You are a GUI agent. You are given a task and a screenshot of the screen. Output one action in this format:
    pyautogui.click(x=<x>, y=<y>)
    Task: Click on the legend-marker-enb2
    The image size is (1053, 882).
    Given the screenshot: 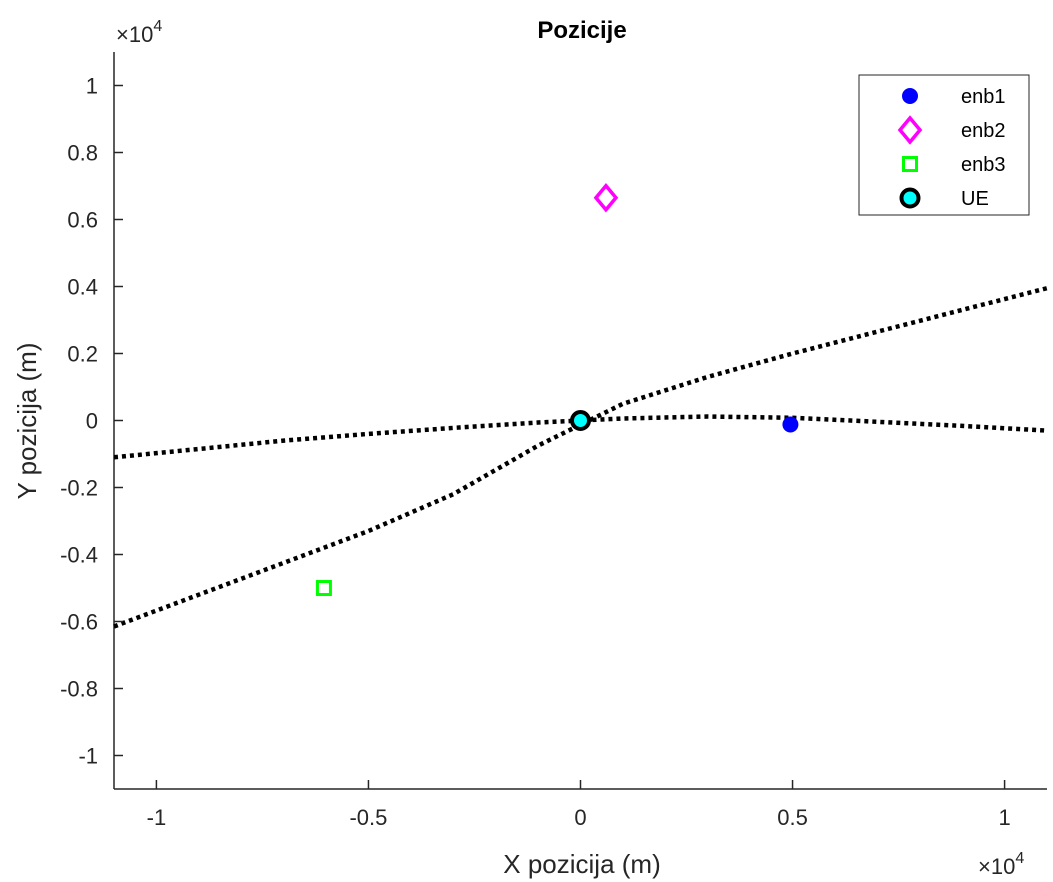 What is the action you would take?
    pyautogui.click(x=910, y=130)
    